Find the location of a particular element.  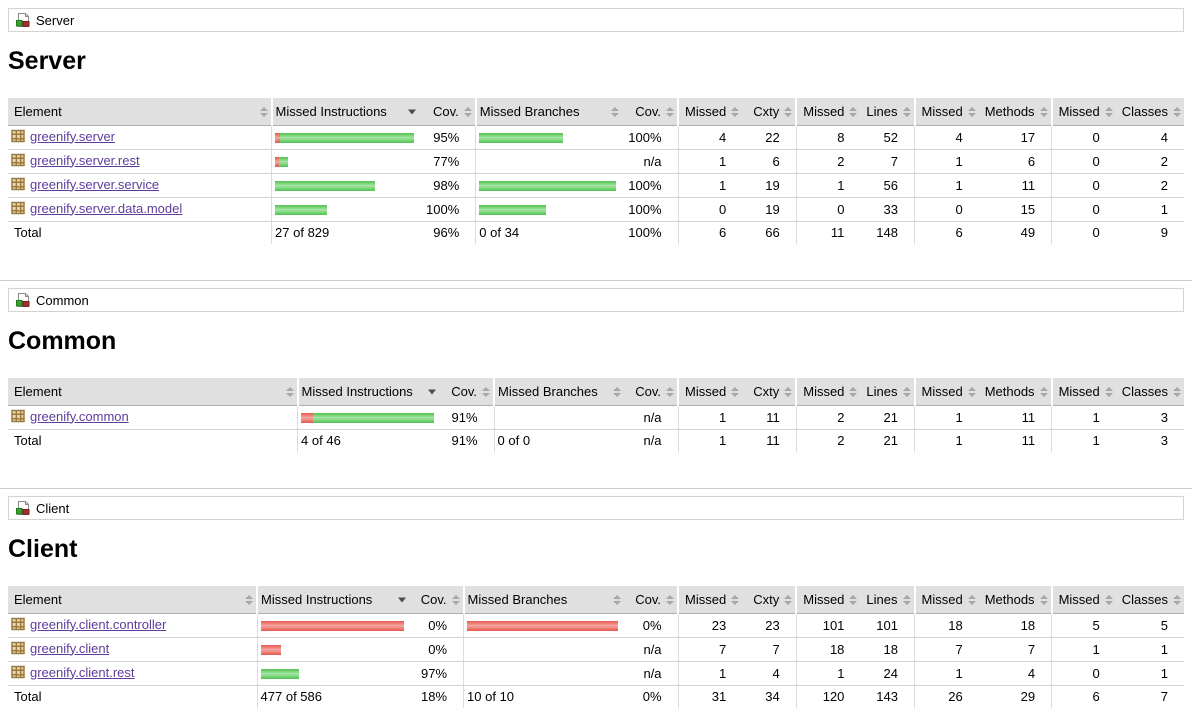

sort-desc-icon is located at coordinates (412, 111).